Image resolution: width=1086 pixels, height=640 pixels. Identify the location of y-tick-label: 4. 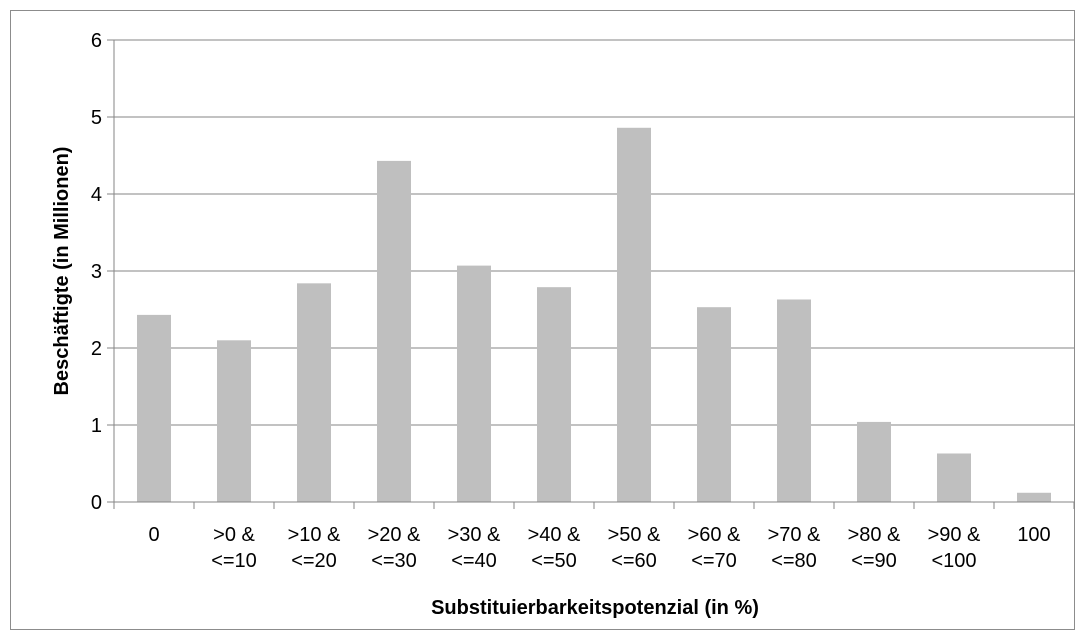
(96, 195).